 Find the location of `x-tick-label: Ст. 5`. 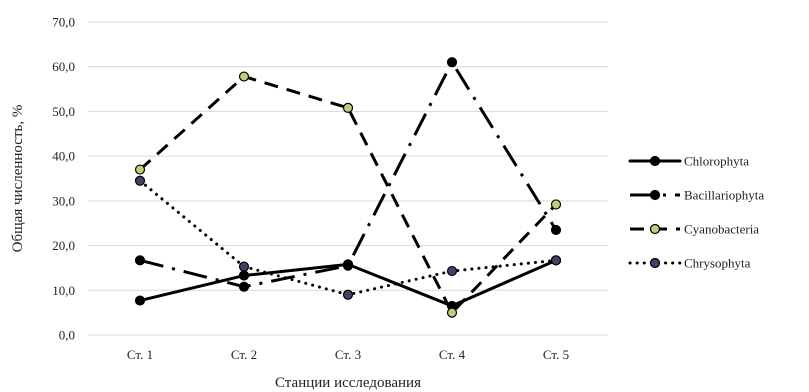

x-tick-label: Ст. 5 is located at coordinates (556, 354).